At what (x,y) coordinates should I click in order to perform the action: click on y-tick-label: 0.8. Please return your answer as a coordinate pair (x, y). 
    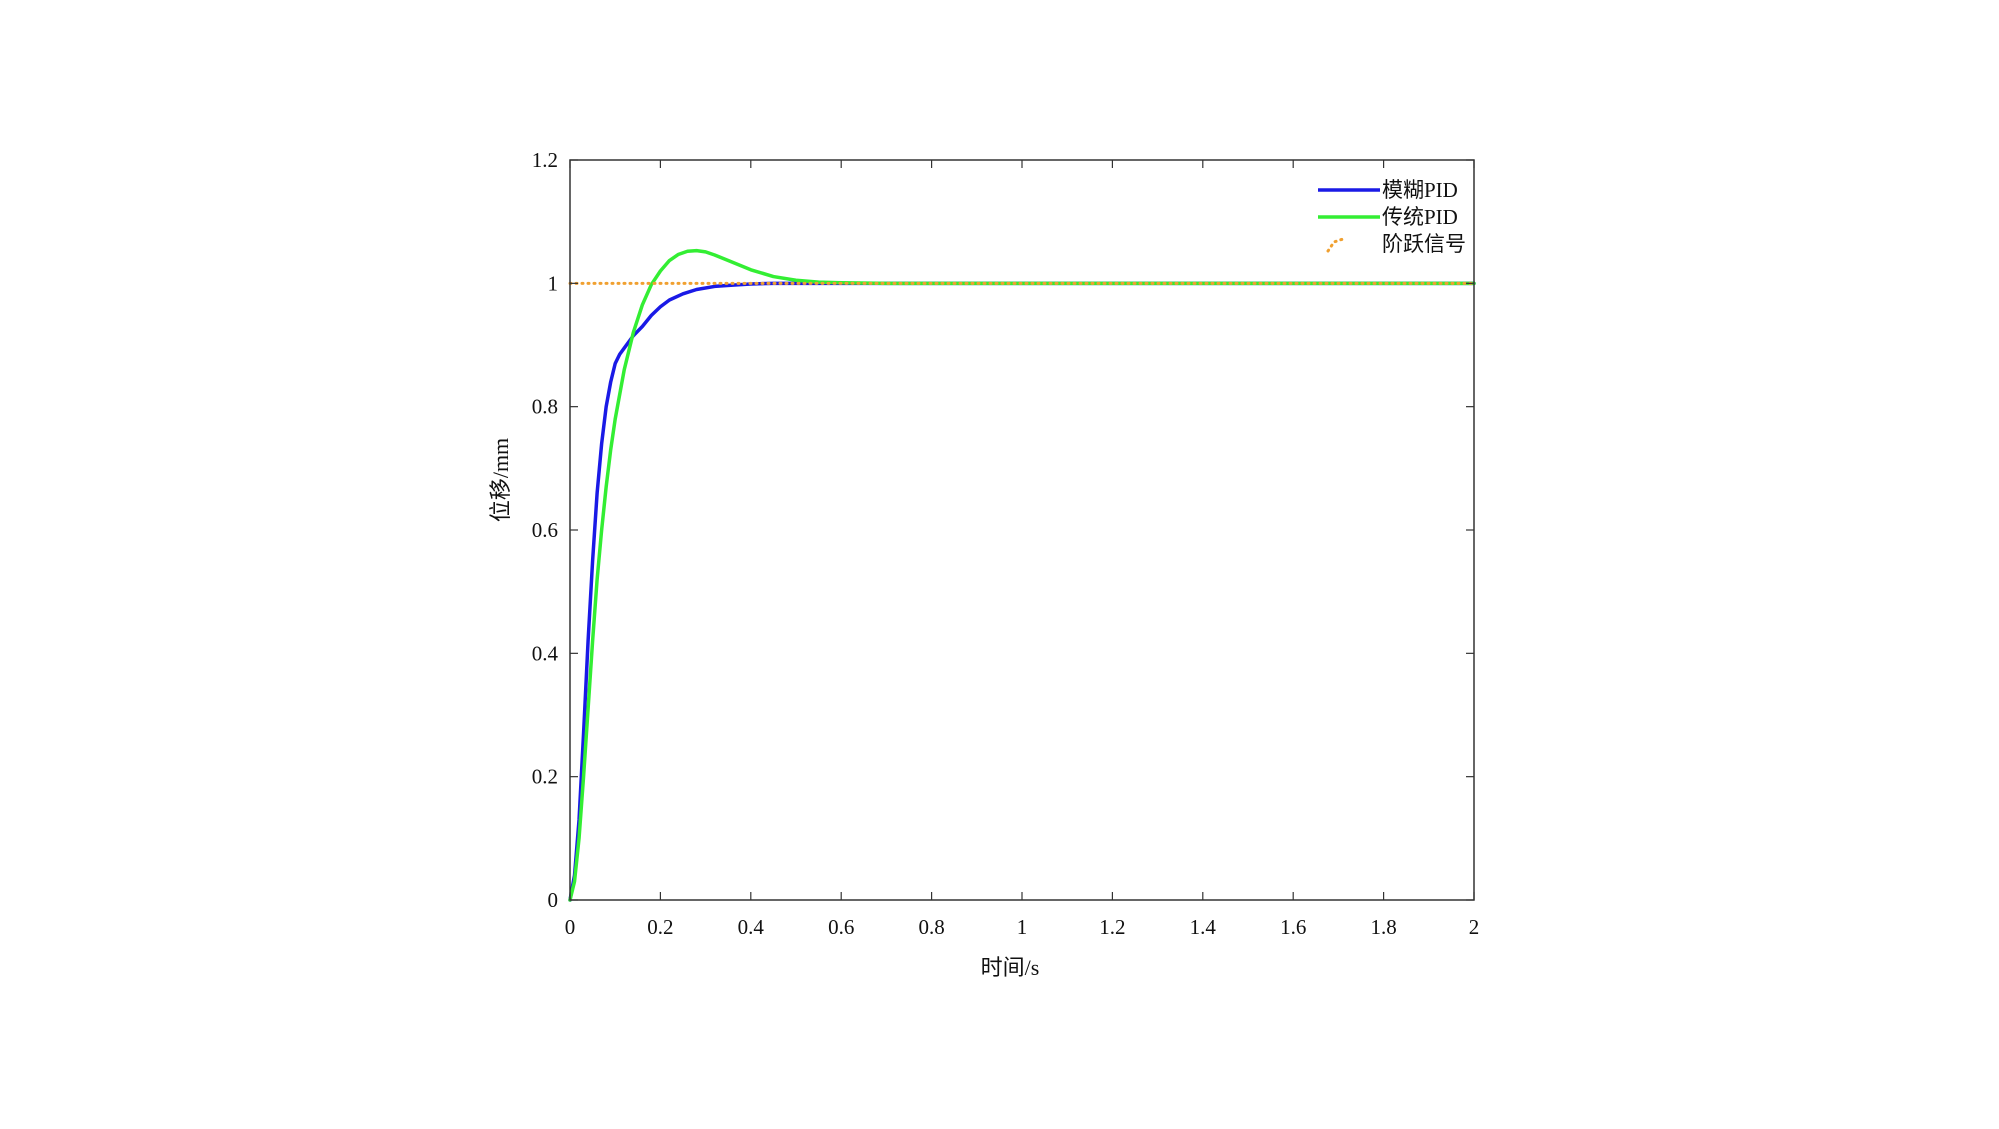
    Looking at the image, I should click on (545, 407).